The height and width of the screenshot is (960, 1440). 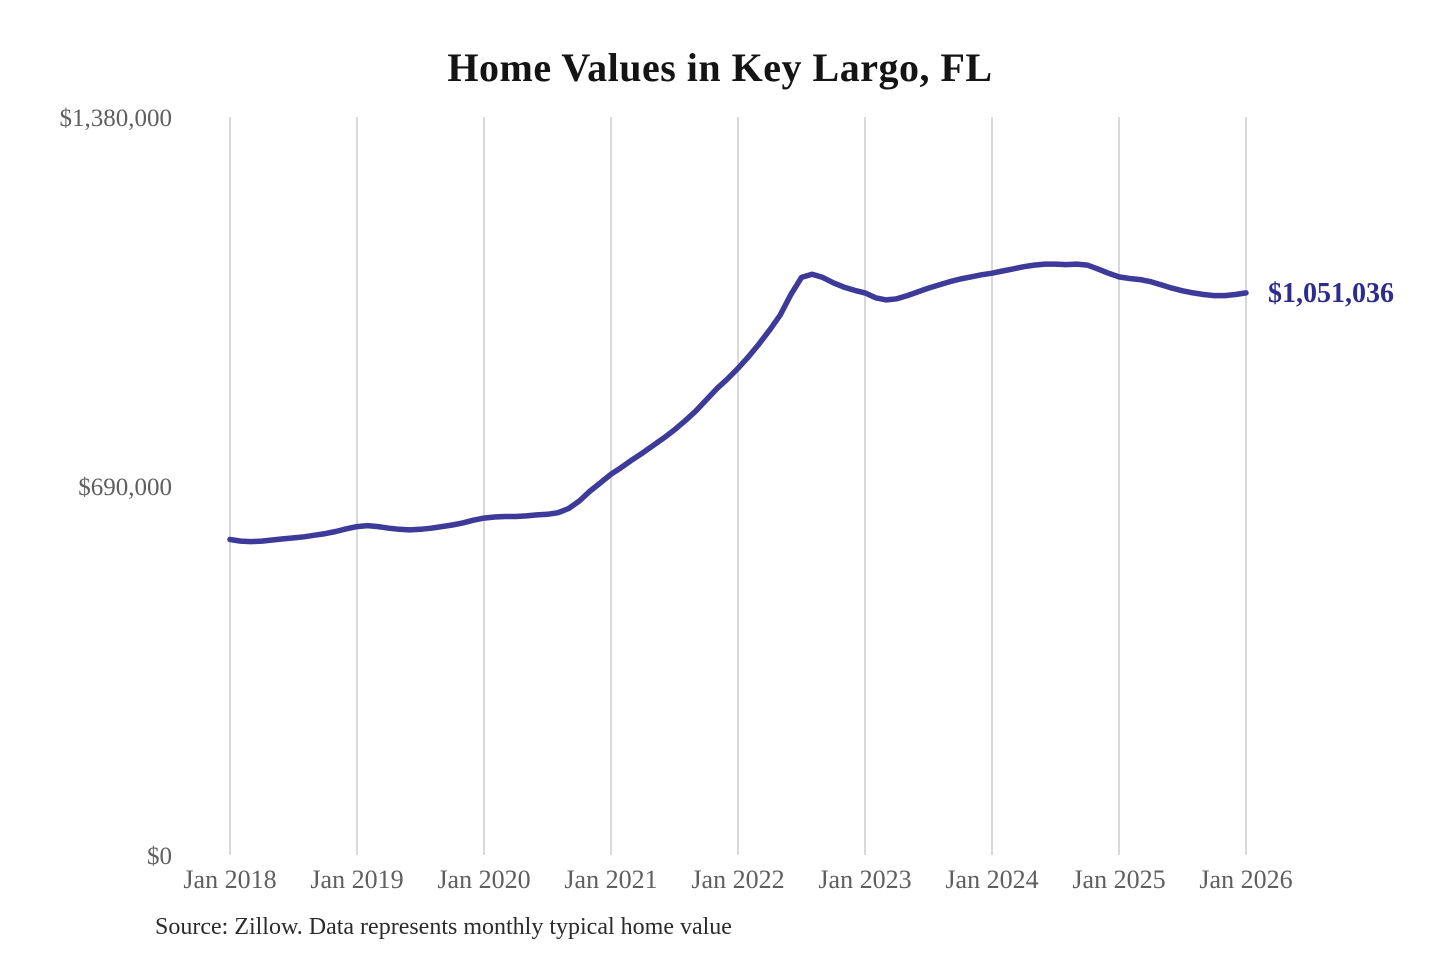 What do you see at coordinates (1118, 879) in the screenshot?
I see `x-tick-label: Jan 2025` at bounding box center [1118, 879].